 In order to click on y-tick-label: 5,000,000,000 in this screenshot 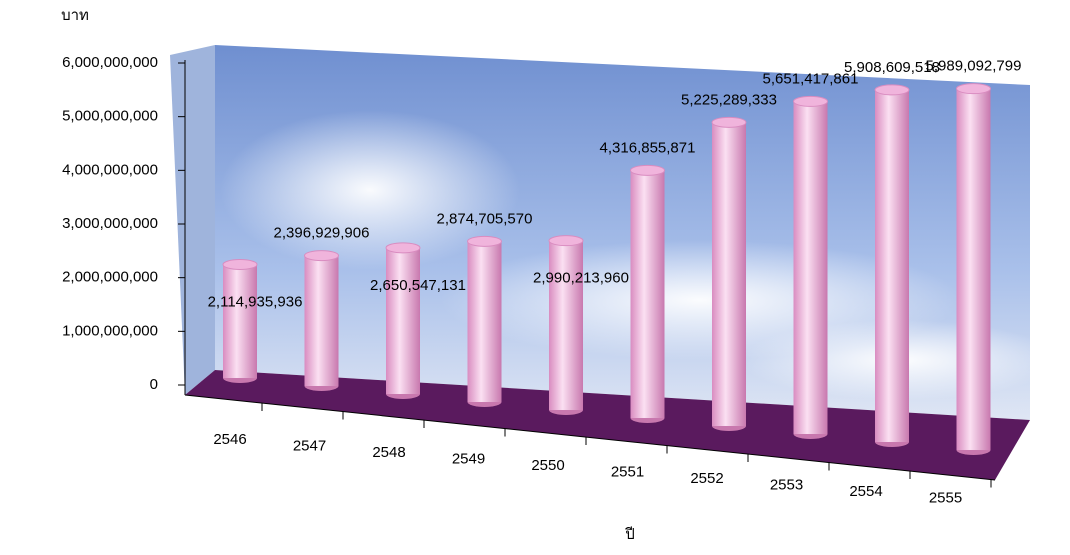, I will do `click(110, 116)`.